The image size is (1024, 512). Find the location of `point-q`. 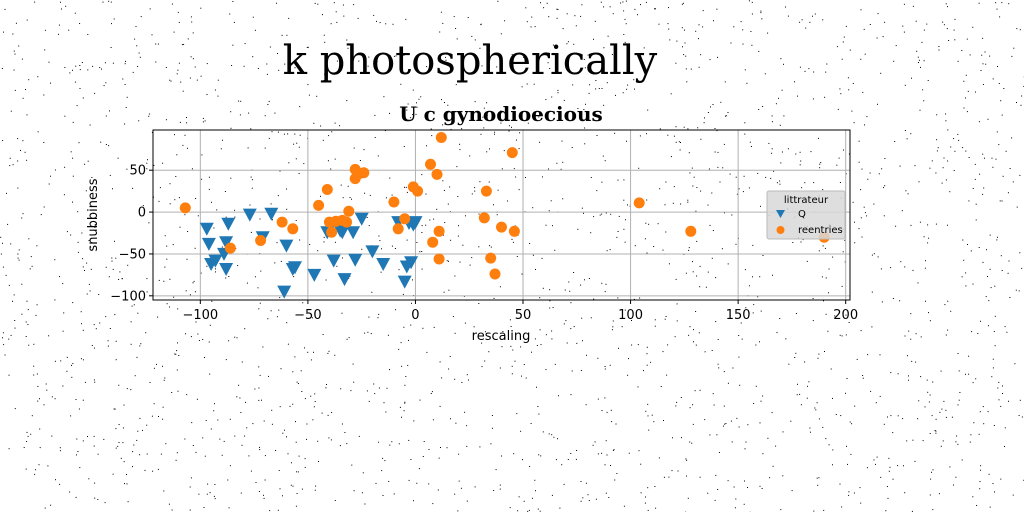

point-q is located at coordinates (208, 244).